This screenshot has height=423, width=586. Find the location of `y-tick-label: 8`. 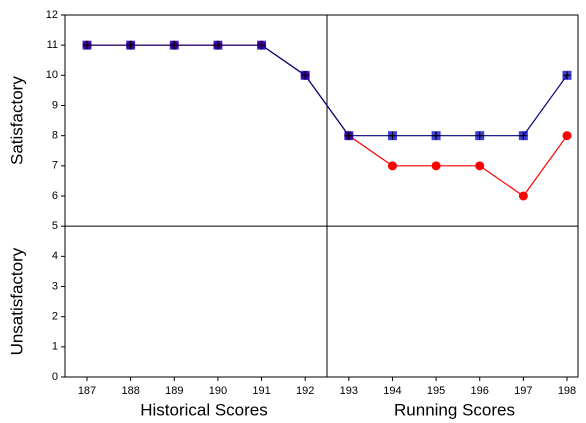

y-tick-label: 8 is located at coordinates (55, 136).